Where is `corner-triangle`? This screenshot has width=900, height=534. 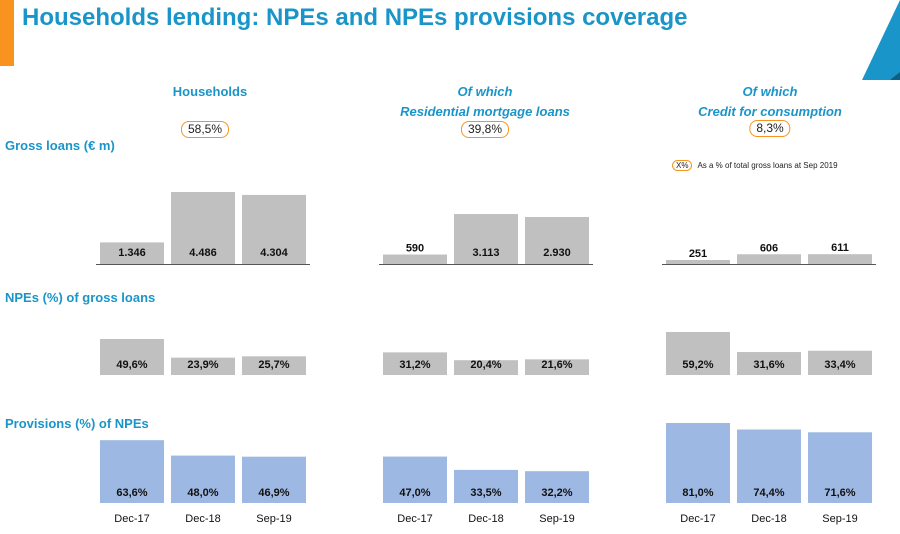
corner-triangle is located at coordinates (881, 40).